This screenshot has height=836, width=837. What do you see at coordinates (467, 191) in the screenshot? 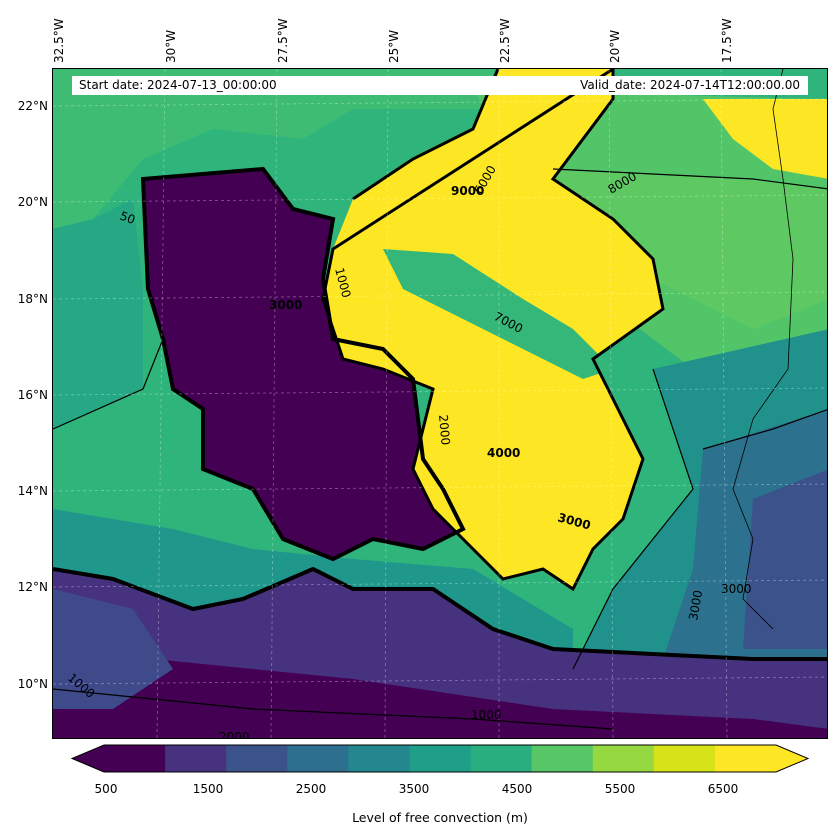
I see `contour-label-9000: 9000` at bounding box center [467, 191].